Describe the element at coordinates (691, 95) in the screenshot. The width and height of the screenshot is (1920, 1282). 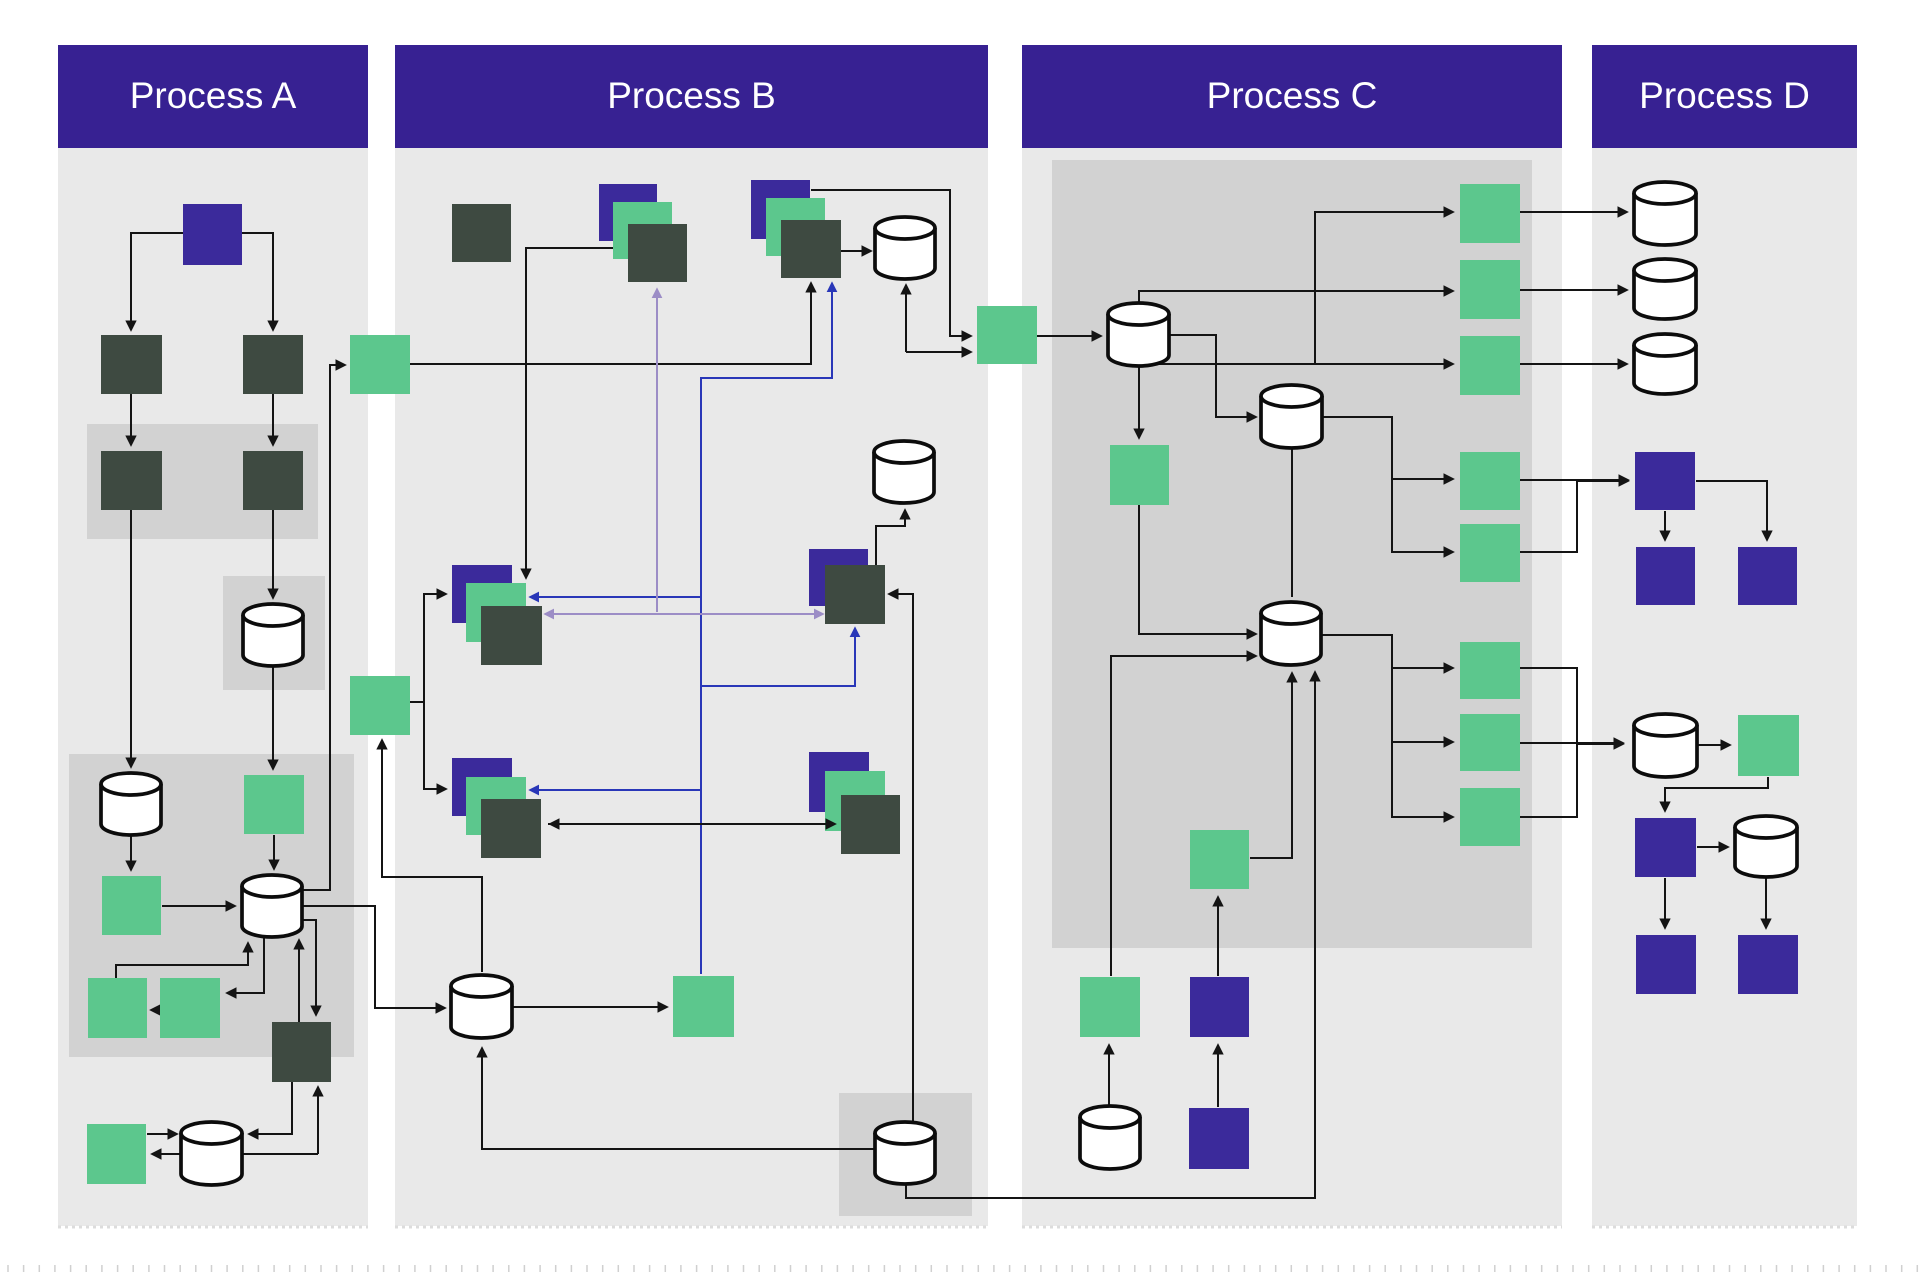
I see `svg-text: Process B` at that location.